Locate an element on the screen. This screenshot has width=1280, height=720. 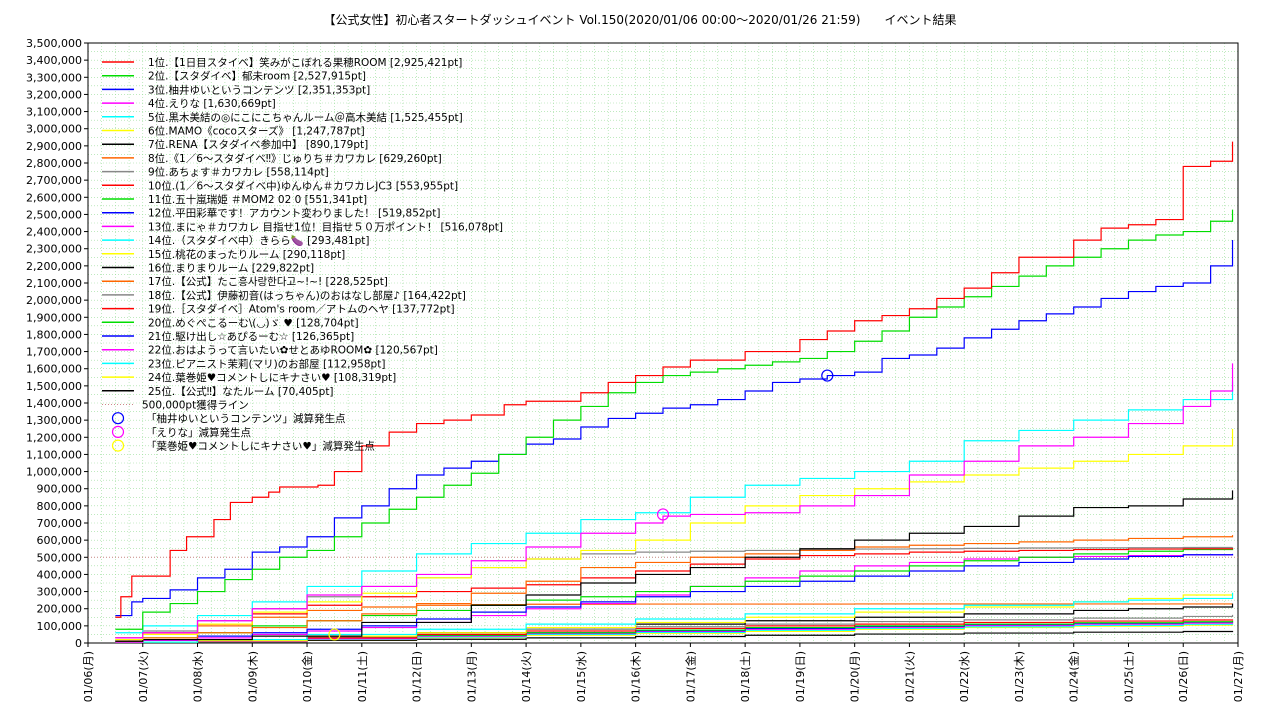
legend-label: 6位.MAMO《cocoスターズ》 [1,247,787pt] is located at coordinates (256, 131).